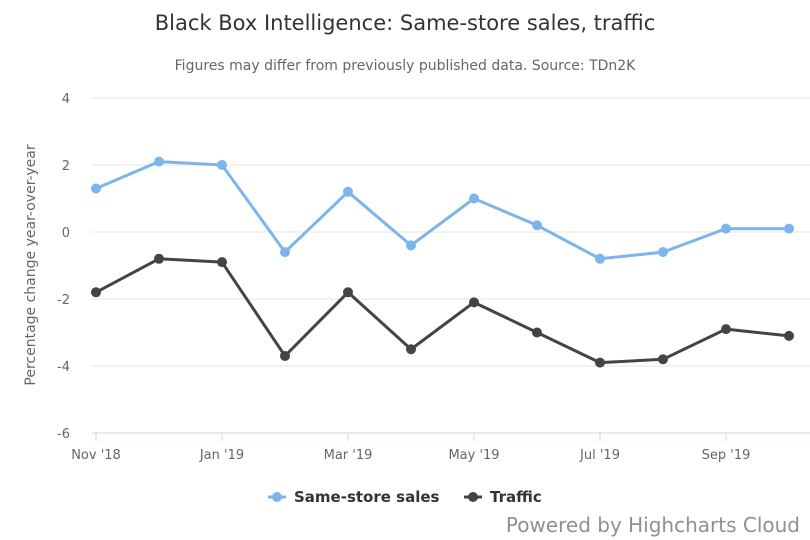  Describe the element at coordinates (66, 99) in the screenshot. I see `y-tick-label: 4` at that location.